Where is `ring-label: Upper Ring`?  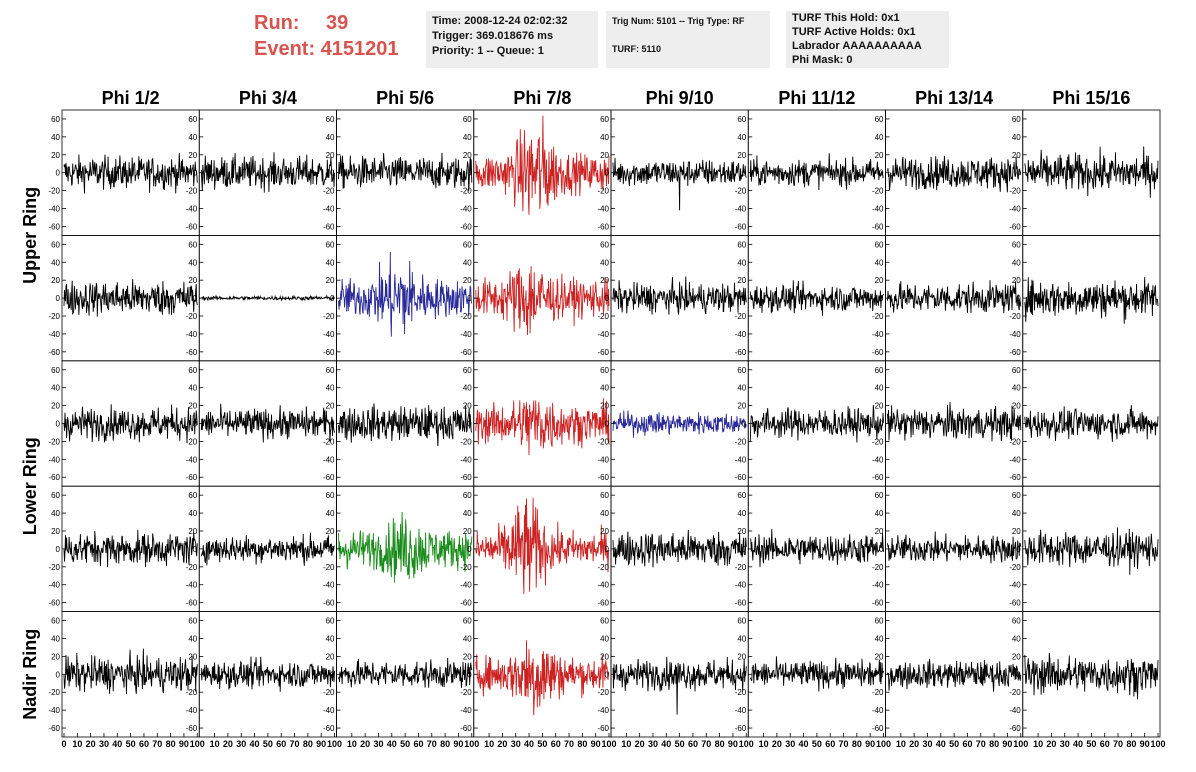
ring-label: Upper Ring is located at coordinates (30, 235).